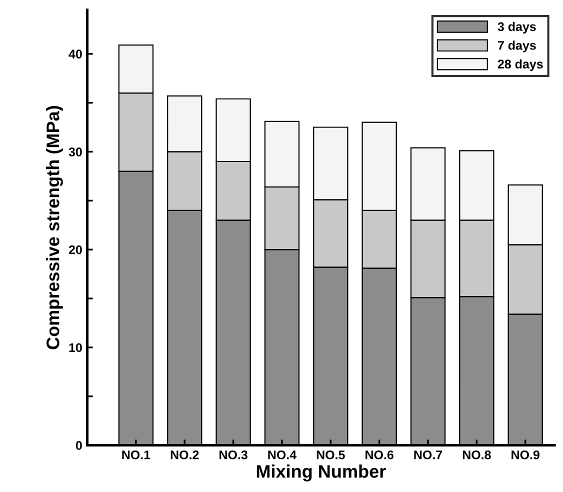 This screenshot has height=492, width=563. Describe the element at coordinates (321, 473) in the screenshot. I see `x-axis-title: Mixing Number` at that location.